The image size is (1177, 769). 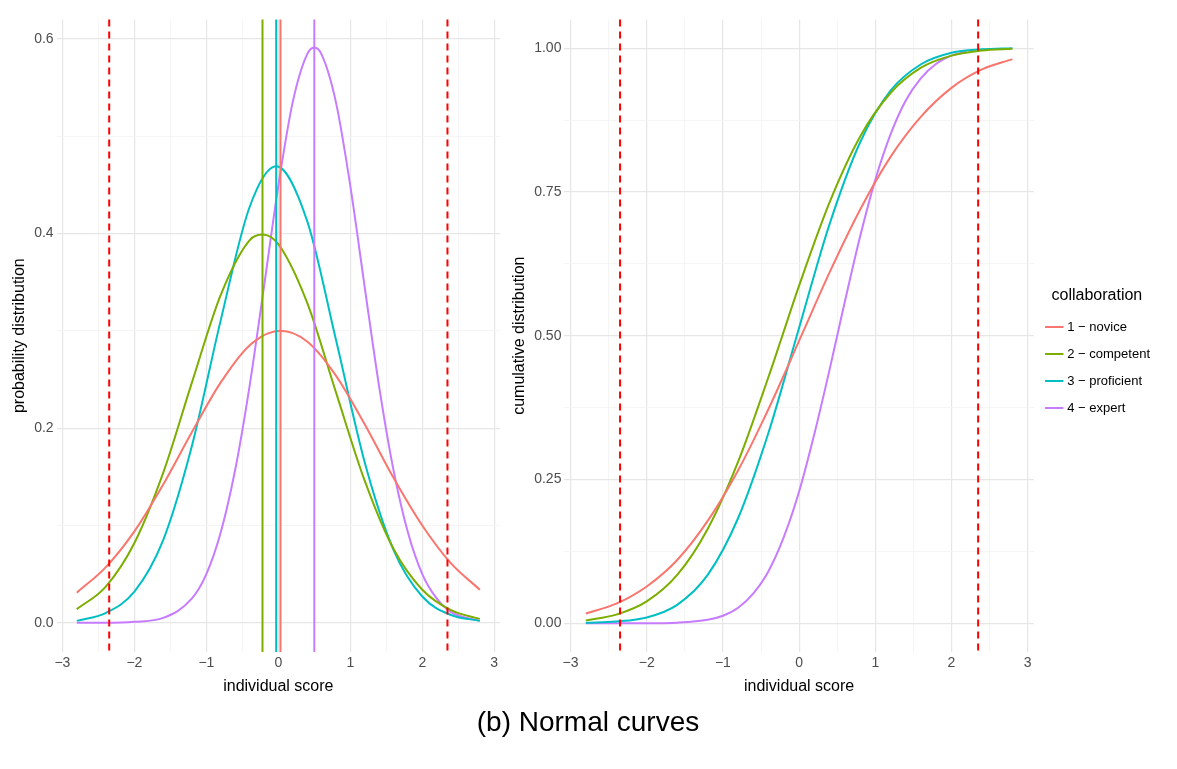 I want to click on y-tick-label: 1.00, so click(x=548, y=47).